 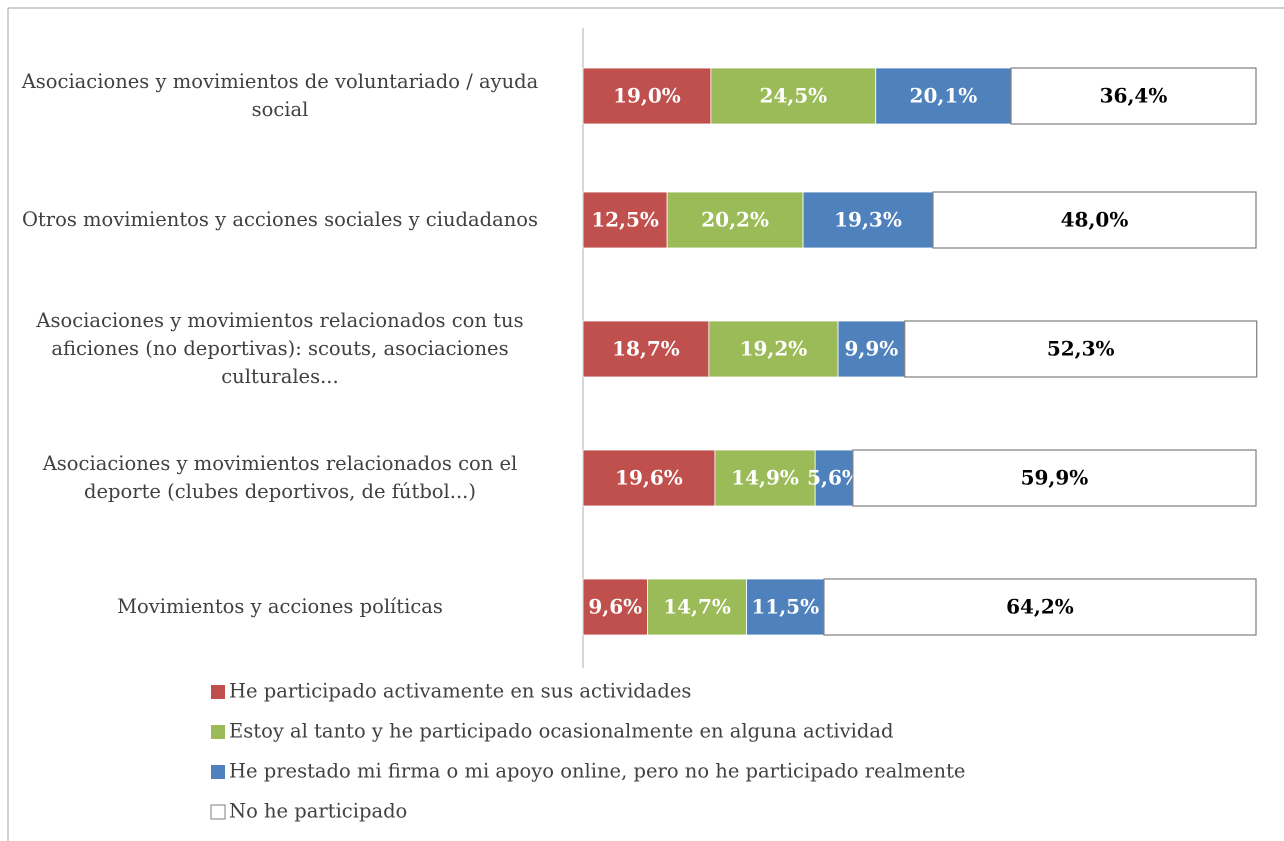 I want to click on data-label: 52,3%, so click(x=1081, y=349).